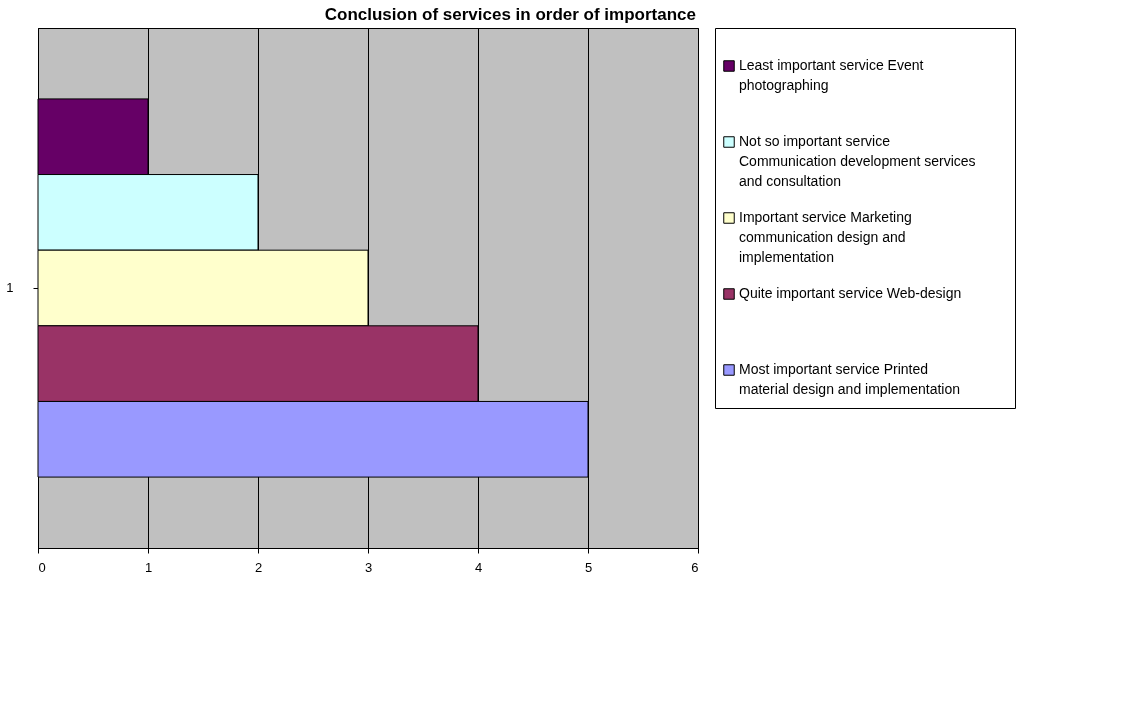  I want to click on legend-label: Quite important service Web-design, so click(850, 293).